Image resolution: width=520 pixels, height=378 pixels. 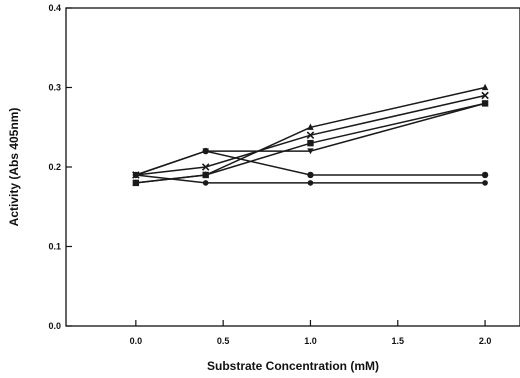 I want to click on x-axis-title: Substrate Concentration (mM), so click(x=293, y=366).